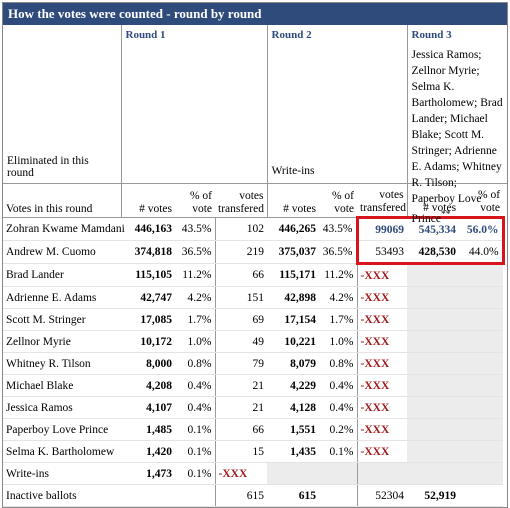  Describe the element at coordinates (482, 252) in the screenshot. I see `table-cell: 44.0%` at that location.